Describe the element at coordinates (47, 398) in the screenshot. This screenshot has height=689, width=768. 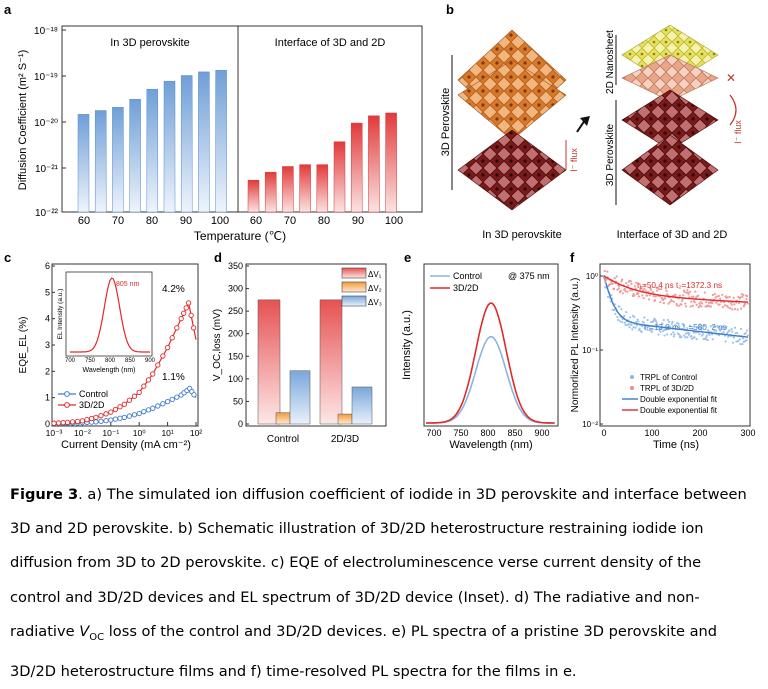
I see `panel-c-ytick: 1` at that location.